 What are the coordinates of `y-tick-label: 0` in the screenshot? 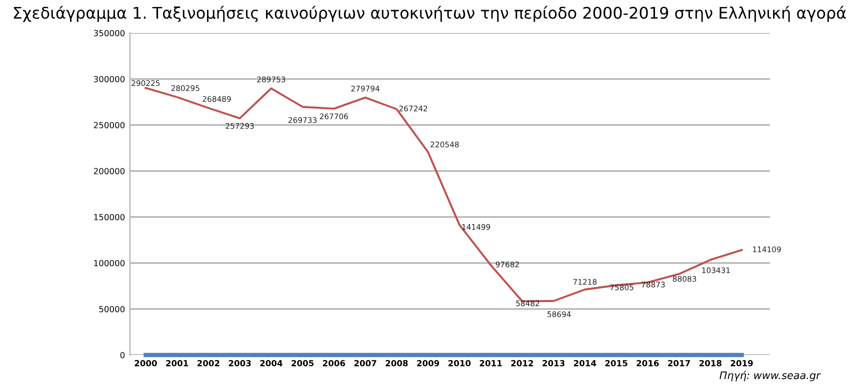 It's located at (122, 355).